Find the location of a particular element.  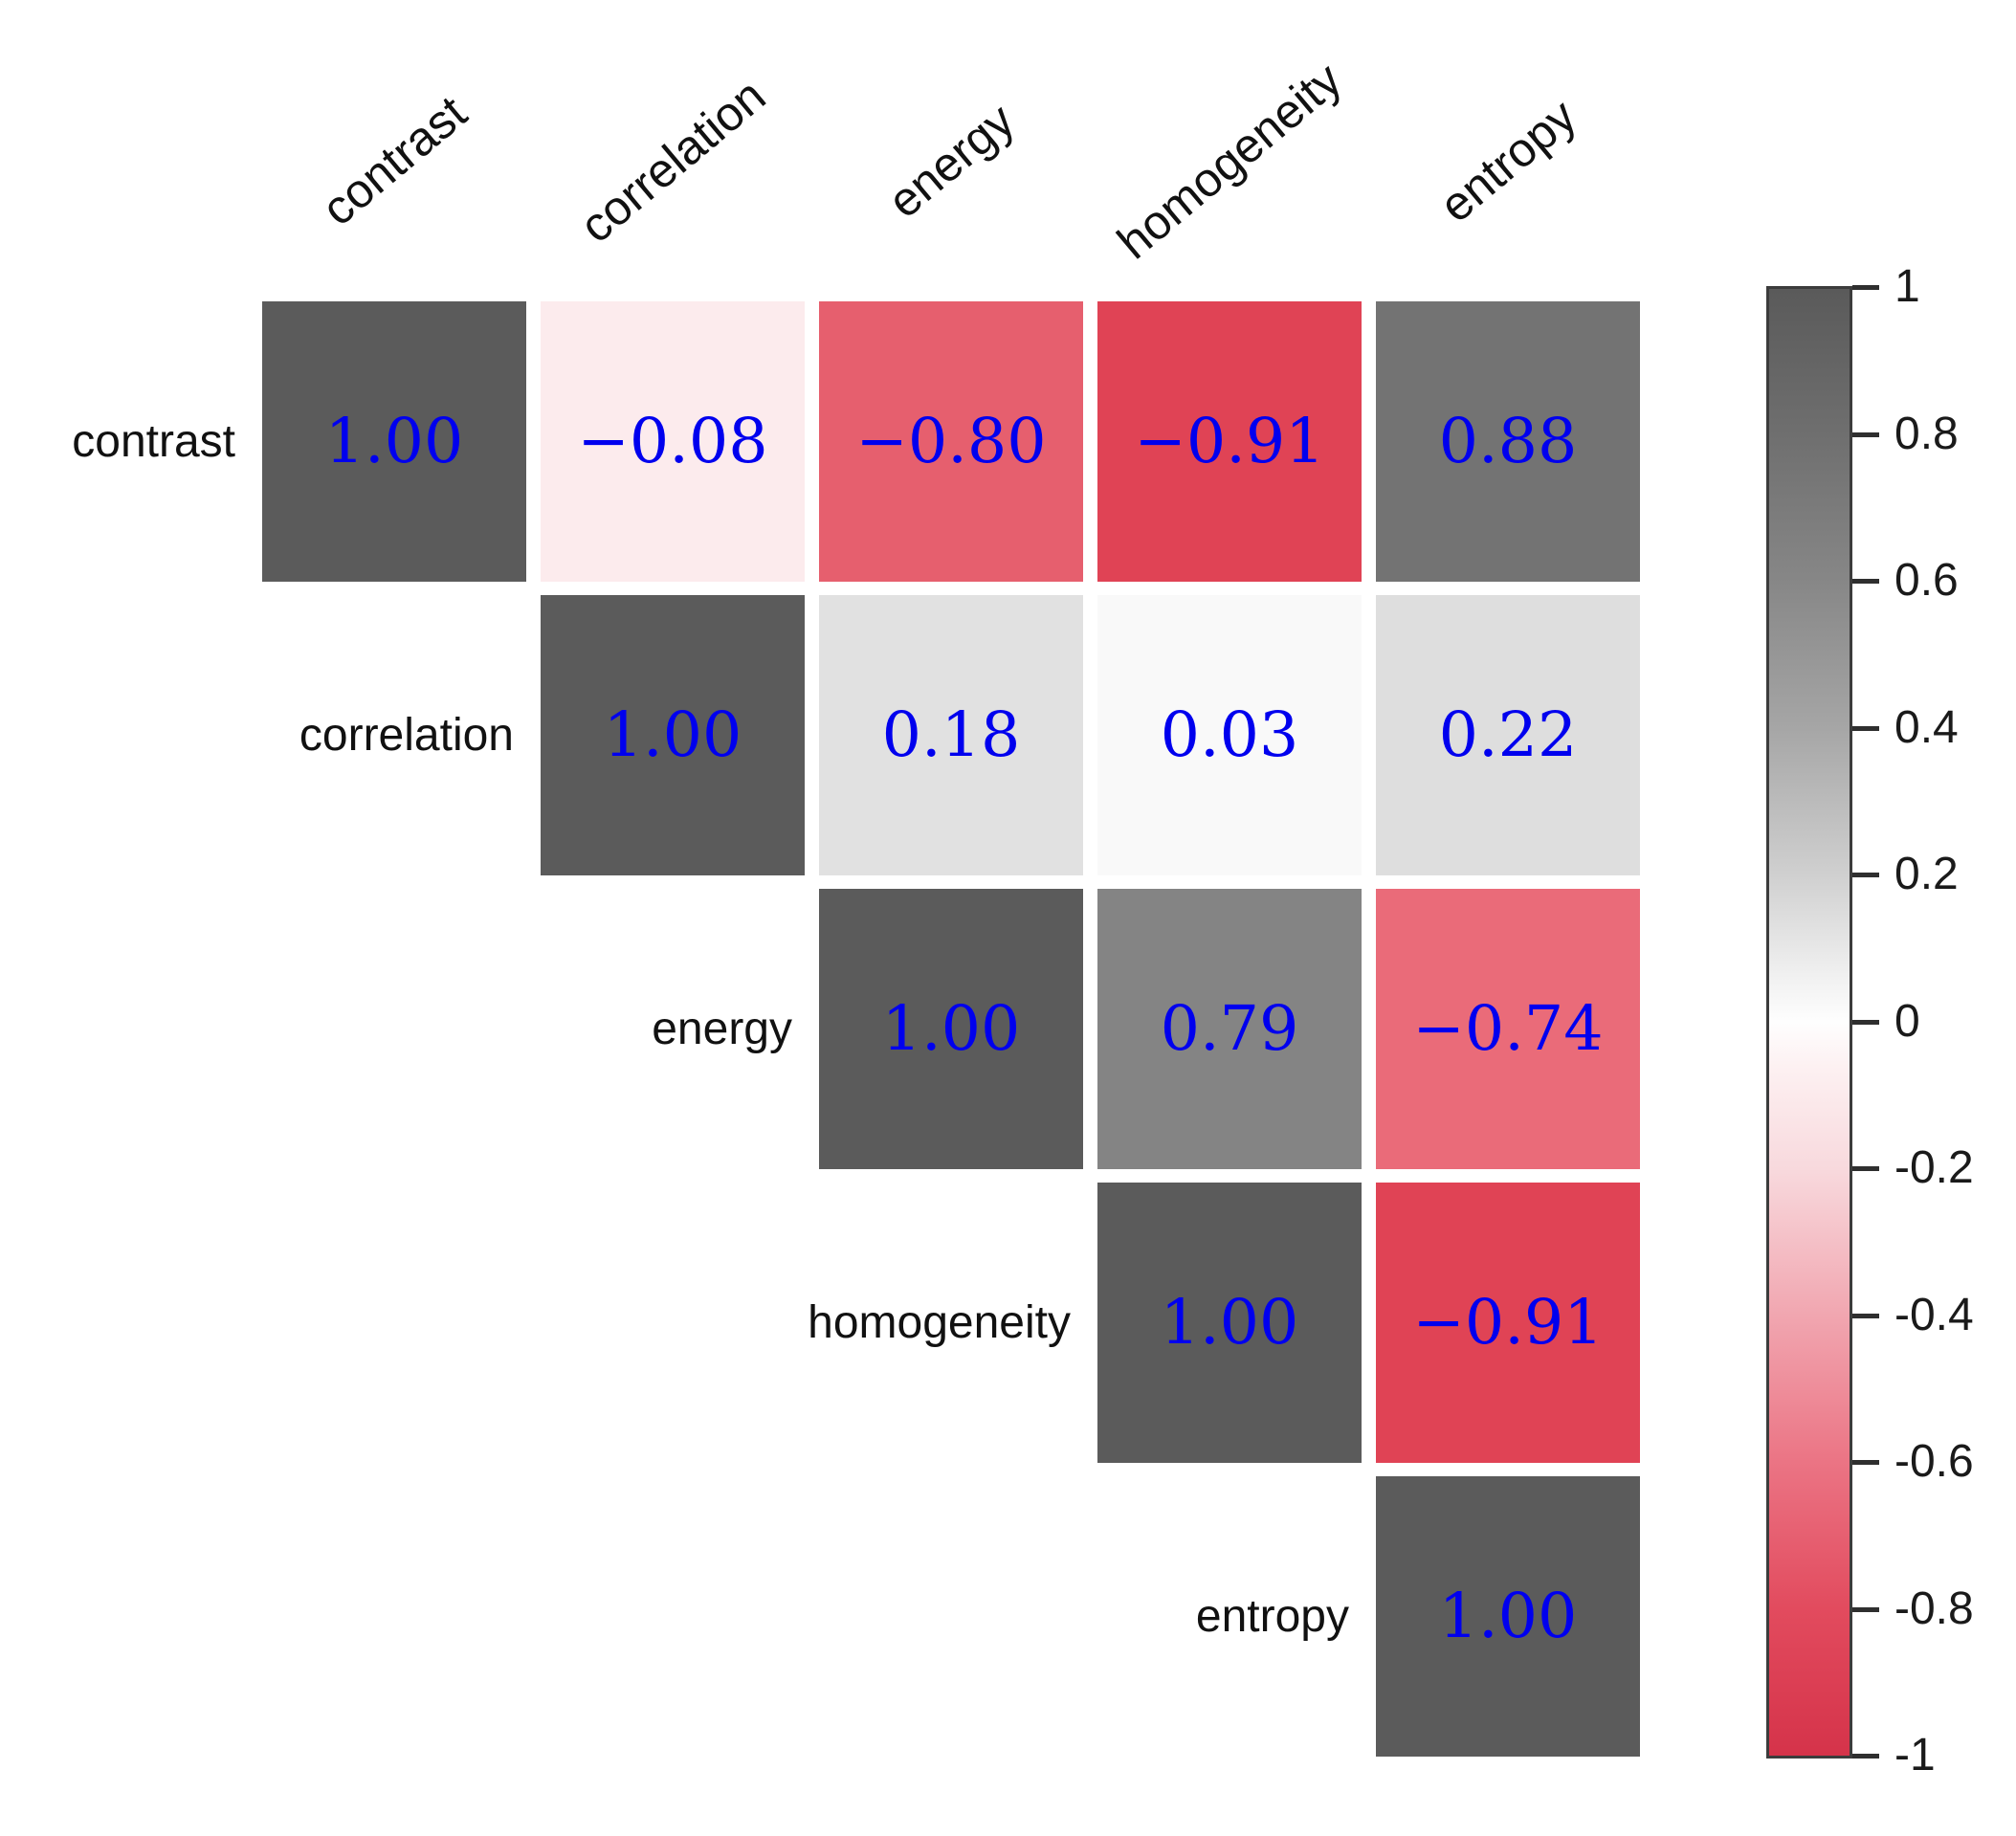

cell-correlation-entropy: 0.22 is located at coordinates (1508, 735).